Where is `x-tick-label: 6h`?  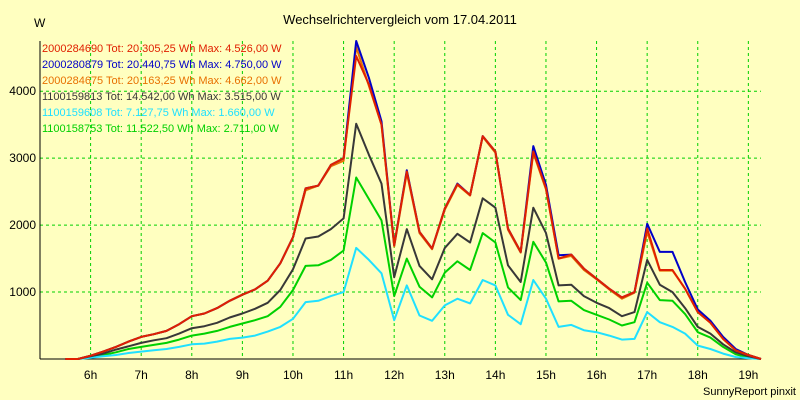
x-tick-label: 6h is located at coordinates (90, 375).